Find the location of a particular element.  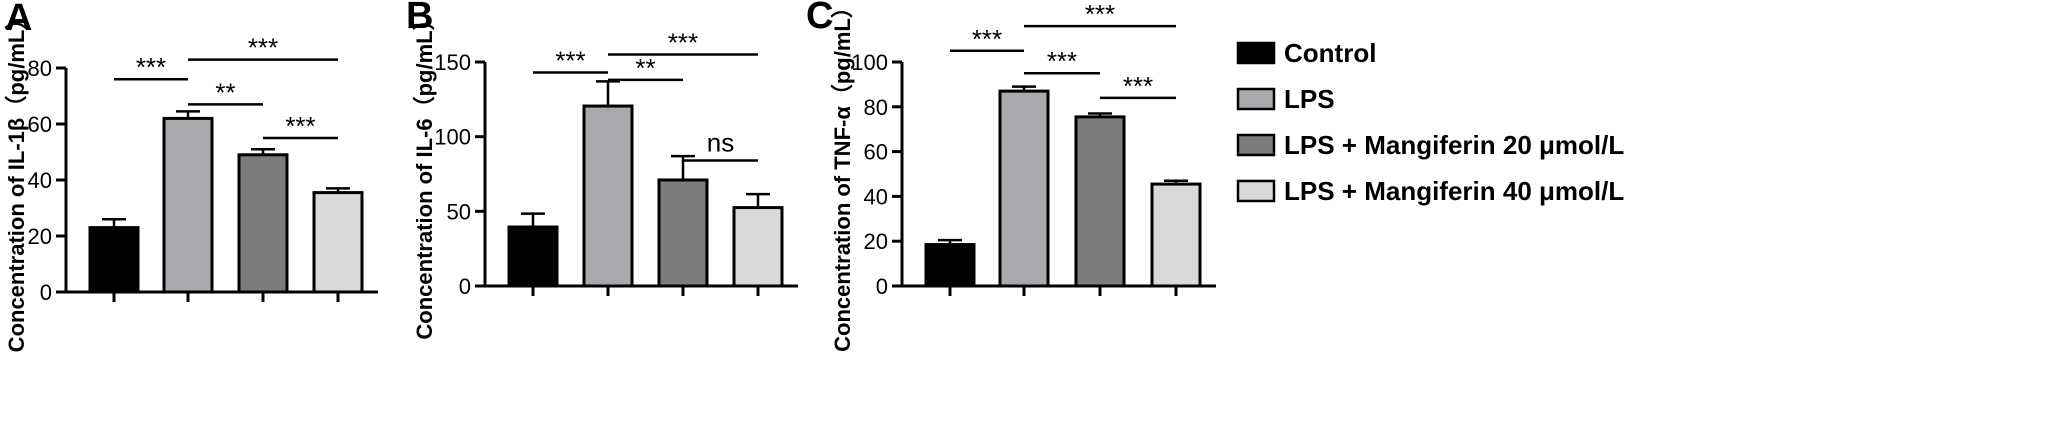

legend-label: LPS + Mangiferin 20 μmol/L is located at coordinates (1454, 145).